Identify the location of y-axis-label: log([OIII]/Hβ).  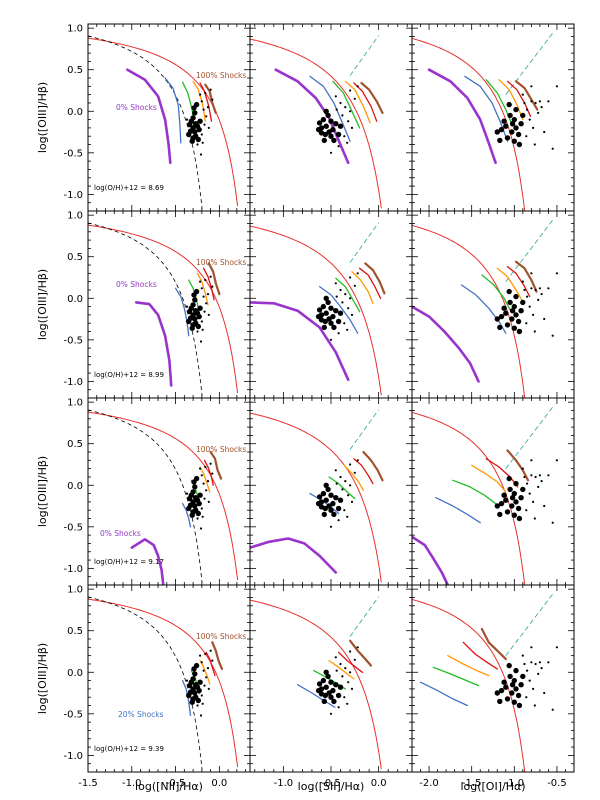
(42, 491).